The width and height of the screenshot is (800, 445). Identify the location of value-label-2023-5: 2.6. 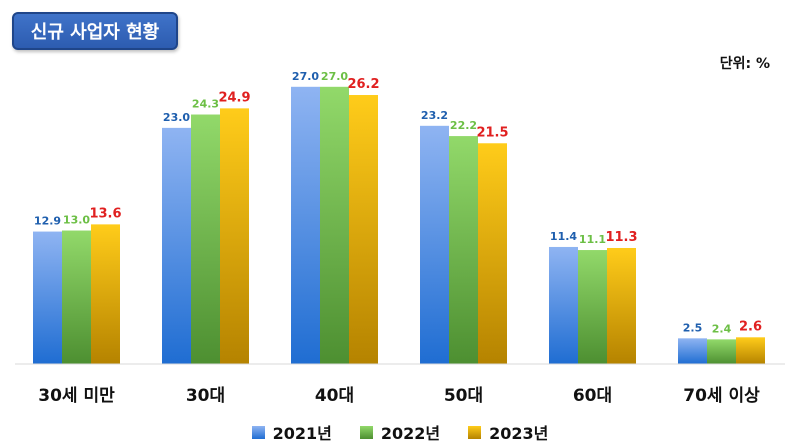
(750, 326).